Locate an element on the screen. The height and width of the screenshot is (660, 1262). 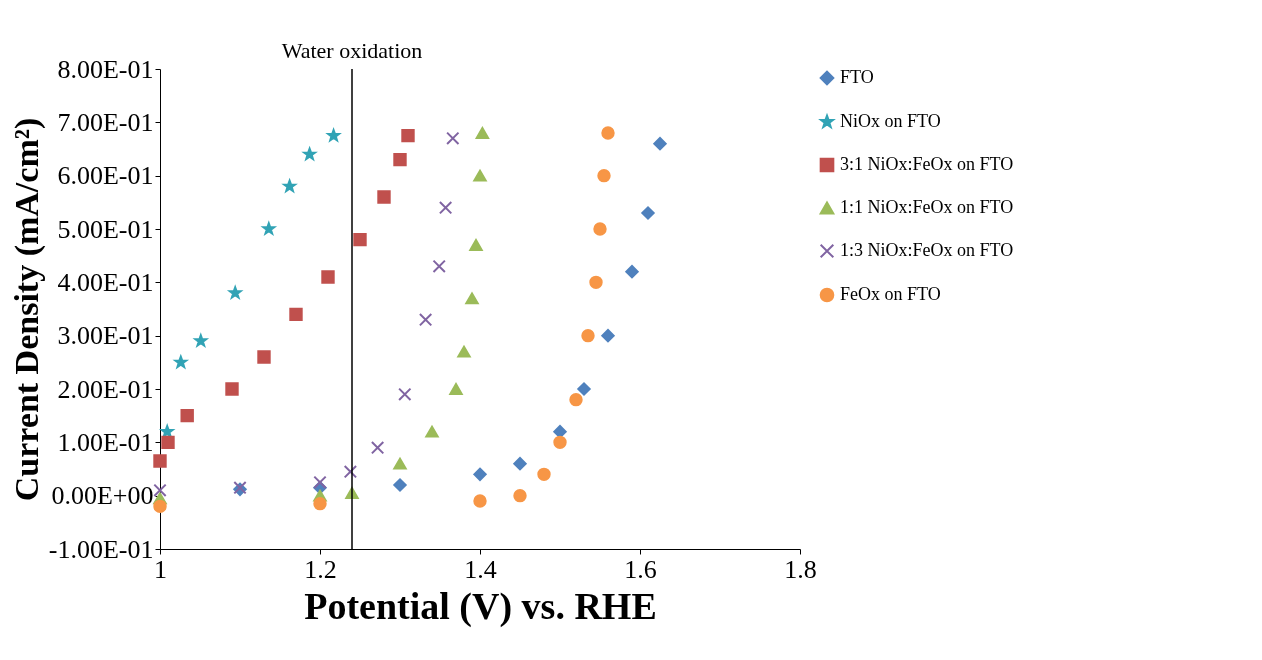
x-tick-label: 1.8 is located at coordinates (800, 569).